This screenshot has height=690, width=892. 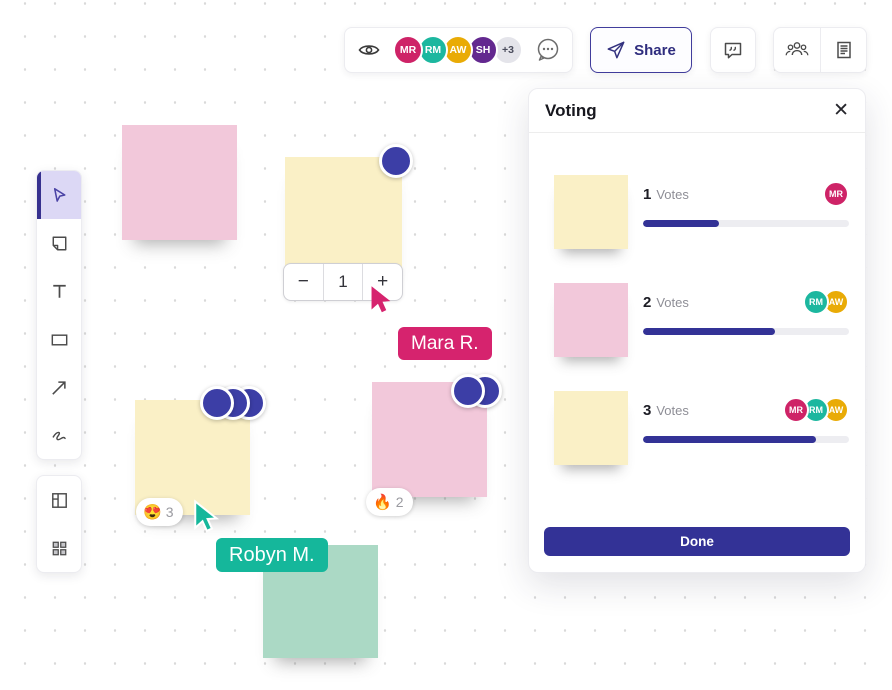 I want to click on tool-palette, so click(x=59, y=315).